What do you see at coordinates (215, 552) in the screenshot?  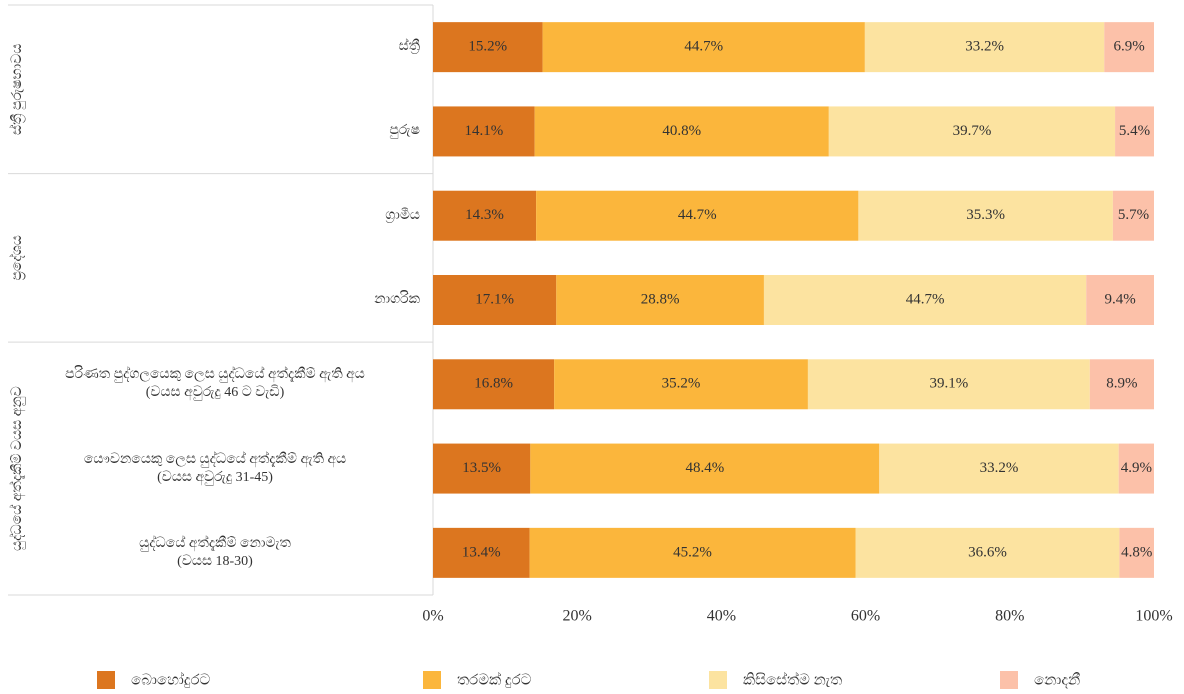 I see `y-tick-label: යුද්ධයේ අත්දැකීම් නොමැත (වයස 18-30)` at bounding box center [215, 552].